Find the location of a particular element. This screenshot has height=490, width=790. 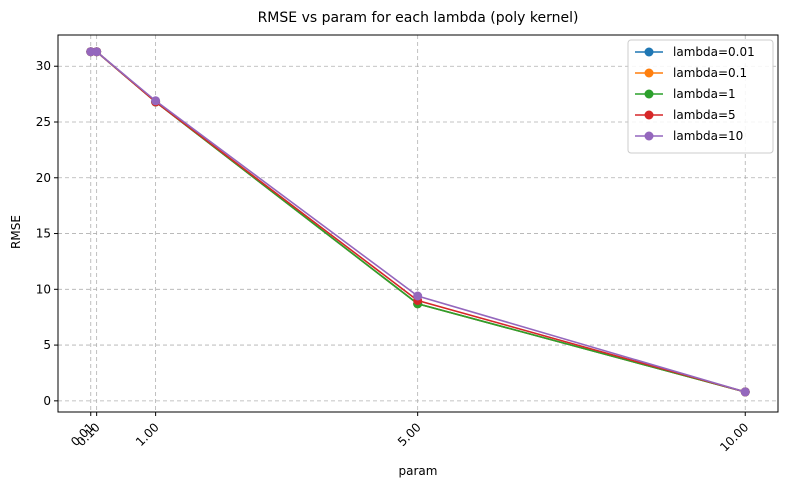

x-axis-ticks: 0.010.10 1.00 5.00 10.00 is located at coordinates (409, 433).